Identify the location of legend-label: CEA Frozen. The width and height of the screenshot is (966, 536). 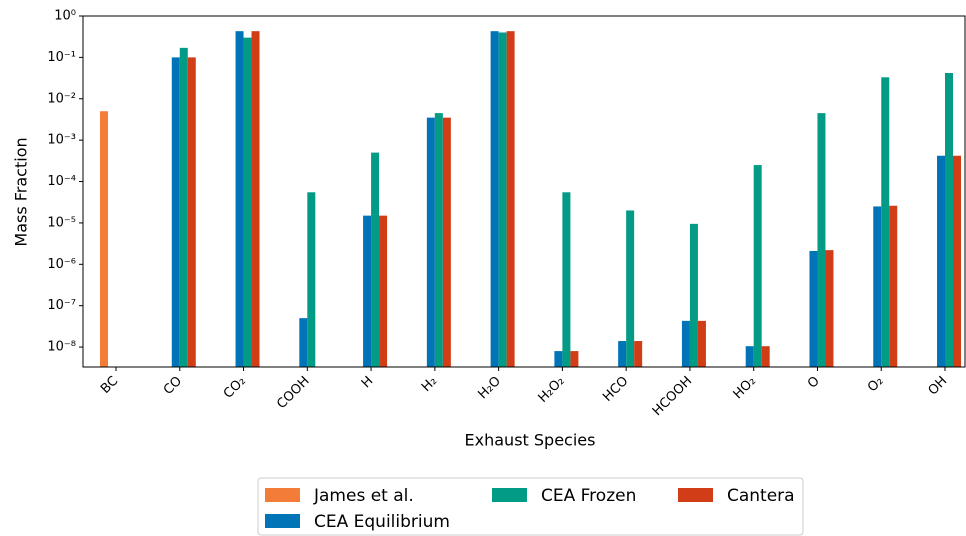
(588, 496).